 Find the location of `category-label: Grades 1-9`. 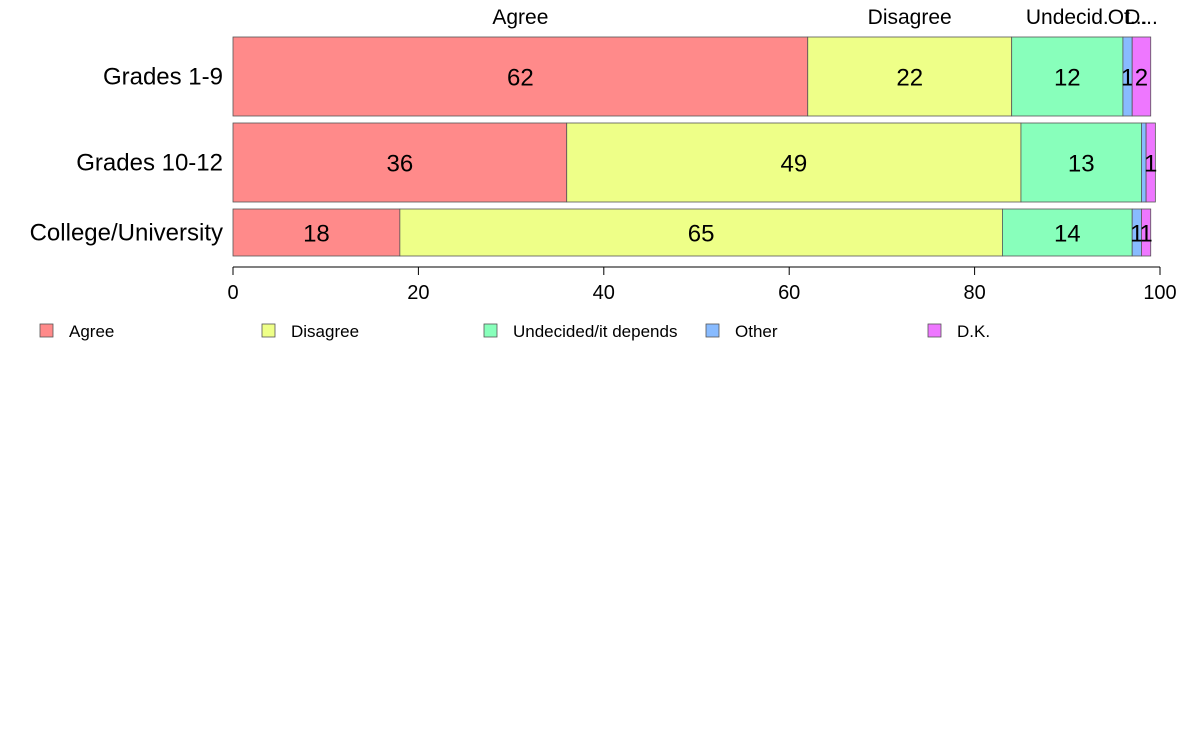

category-label: Grades 1-9 is located at coordinates (163, 77).